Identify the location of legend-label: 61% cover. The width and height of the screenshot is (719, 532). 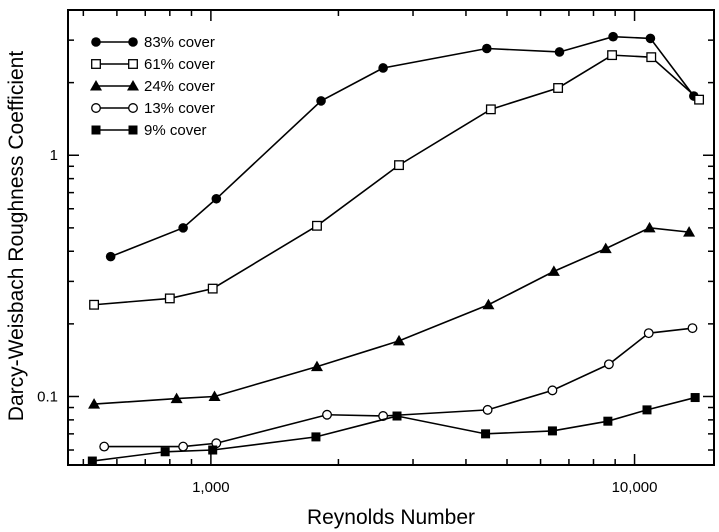
(179, 64).